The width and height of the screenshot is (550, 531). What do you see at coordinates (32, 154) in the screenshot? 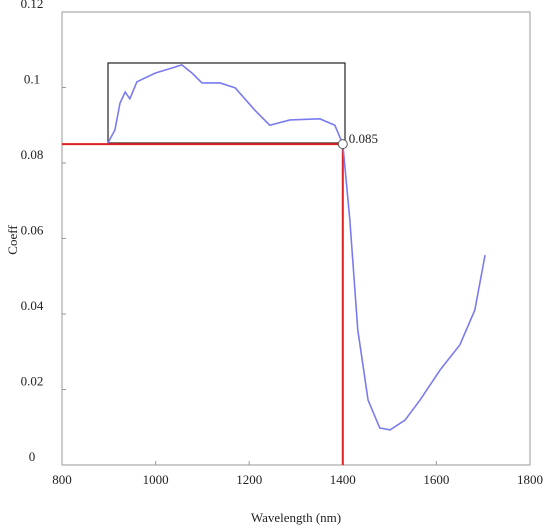
I see `y-tick-label: 0.08` at bounding box center [32, 154].